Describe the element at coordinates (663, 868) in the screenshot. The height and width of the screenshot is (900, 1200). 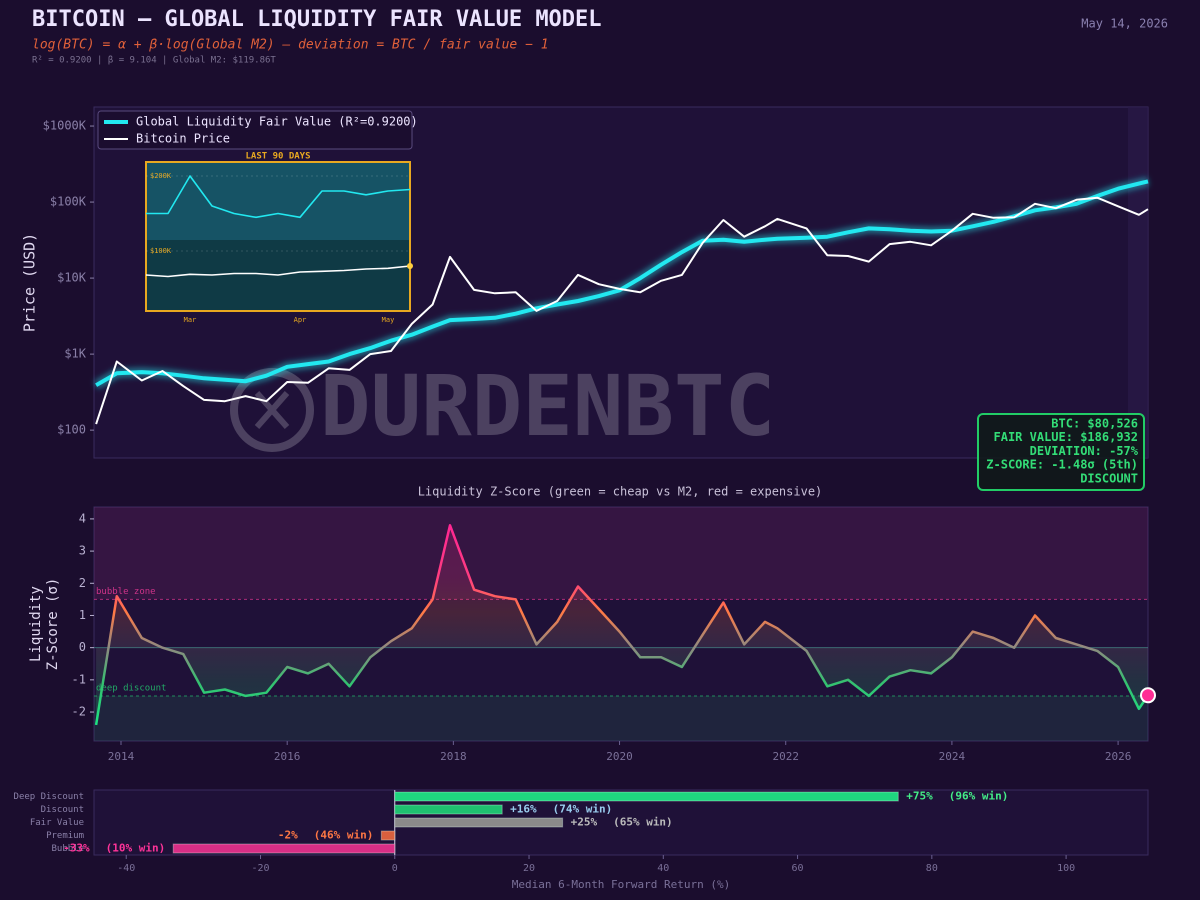
I see `x-tick-label: 40` at that location.